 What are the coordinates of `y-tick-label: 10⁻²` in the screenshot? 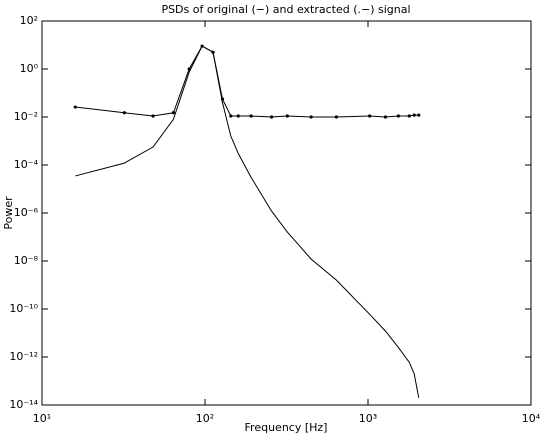 It's located at (26, 116).